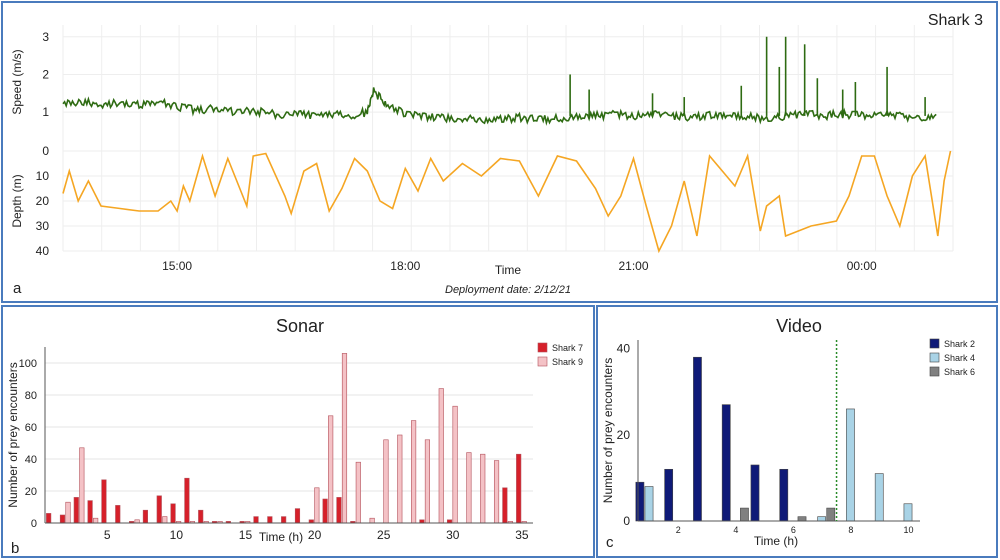  Describe the element at coordinates (522, 535) in the screenshot. I see `x-tick-label: 35` at that location.